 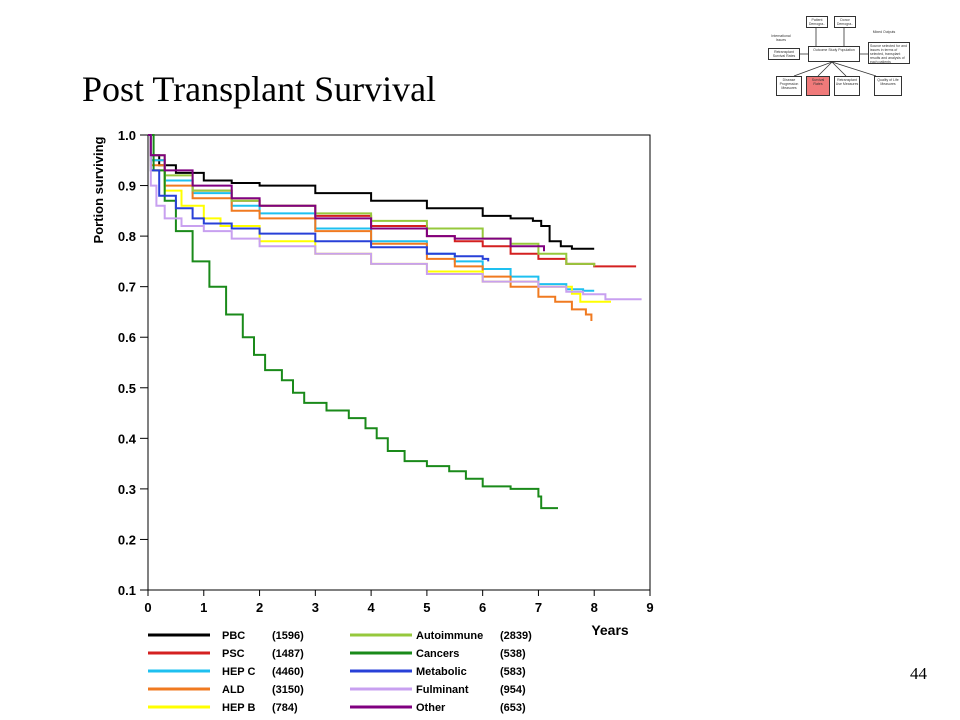 What do you see at coordinates (127, 287) in the screenshot?
I see `y-tick-label: 0.7` at bounding box center [127, 287].